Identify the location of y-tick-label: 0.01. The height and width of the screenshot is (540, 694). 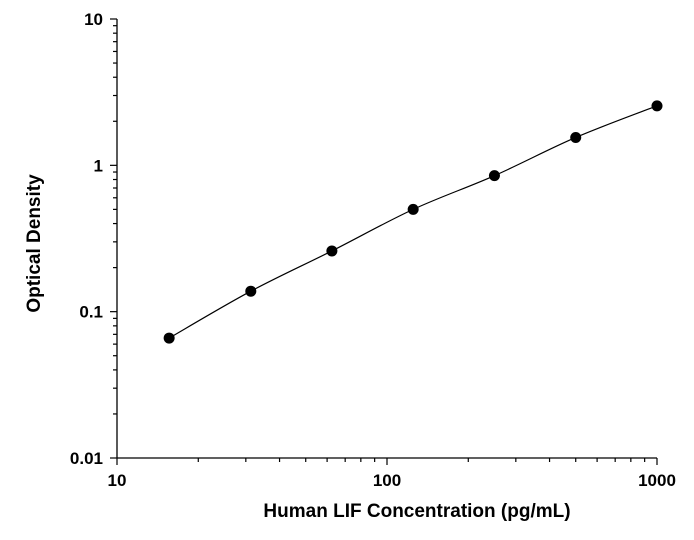
(86, 458).